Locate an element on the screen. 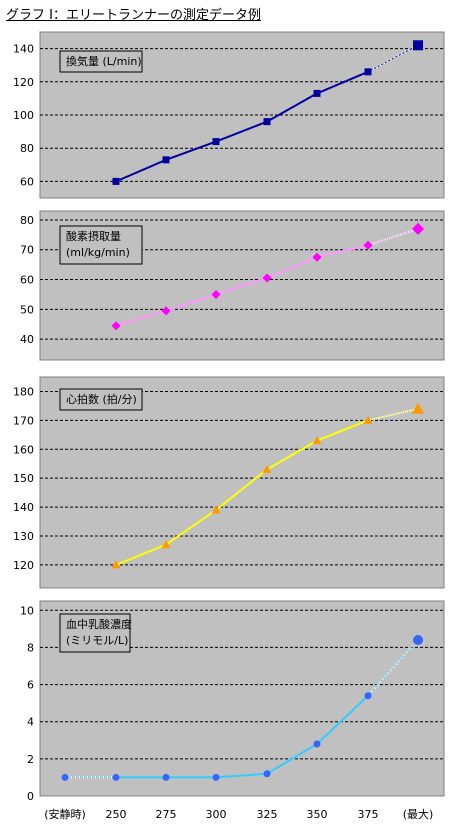 This screenshot has width=452, height=835. y-tick-label: 0 is located at coordinates (30, 796).